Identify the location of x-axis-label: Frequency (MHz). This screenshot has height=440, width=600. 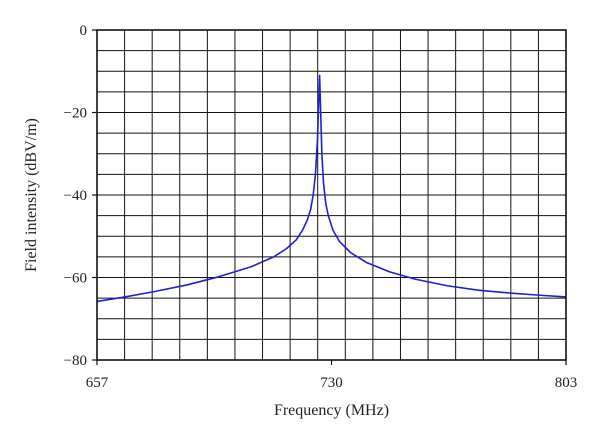
(331, 410).